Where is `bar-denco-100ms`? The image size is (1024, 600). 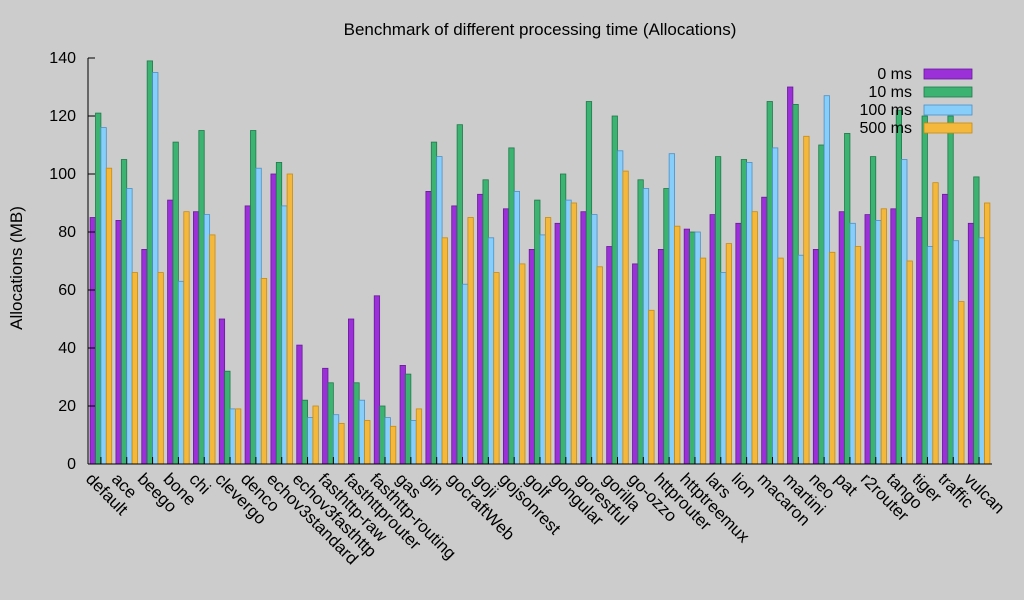 bar-denco-100ms is located at coordinates (258, 316).